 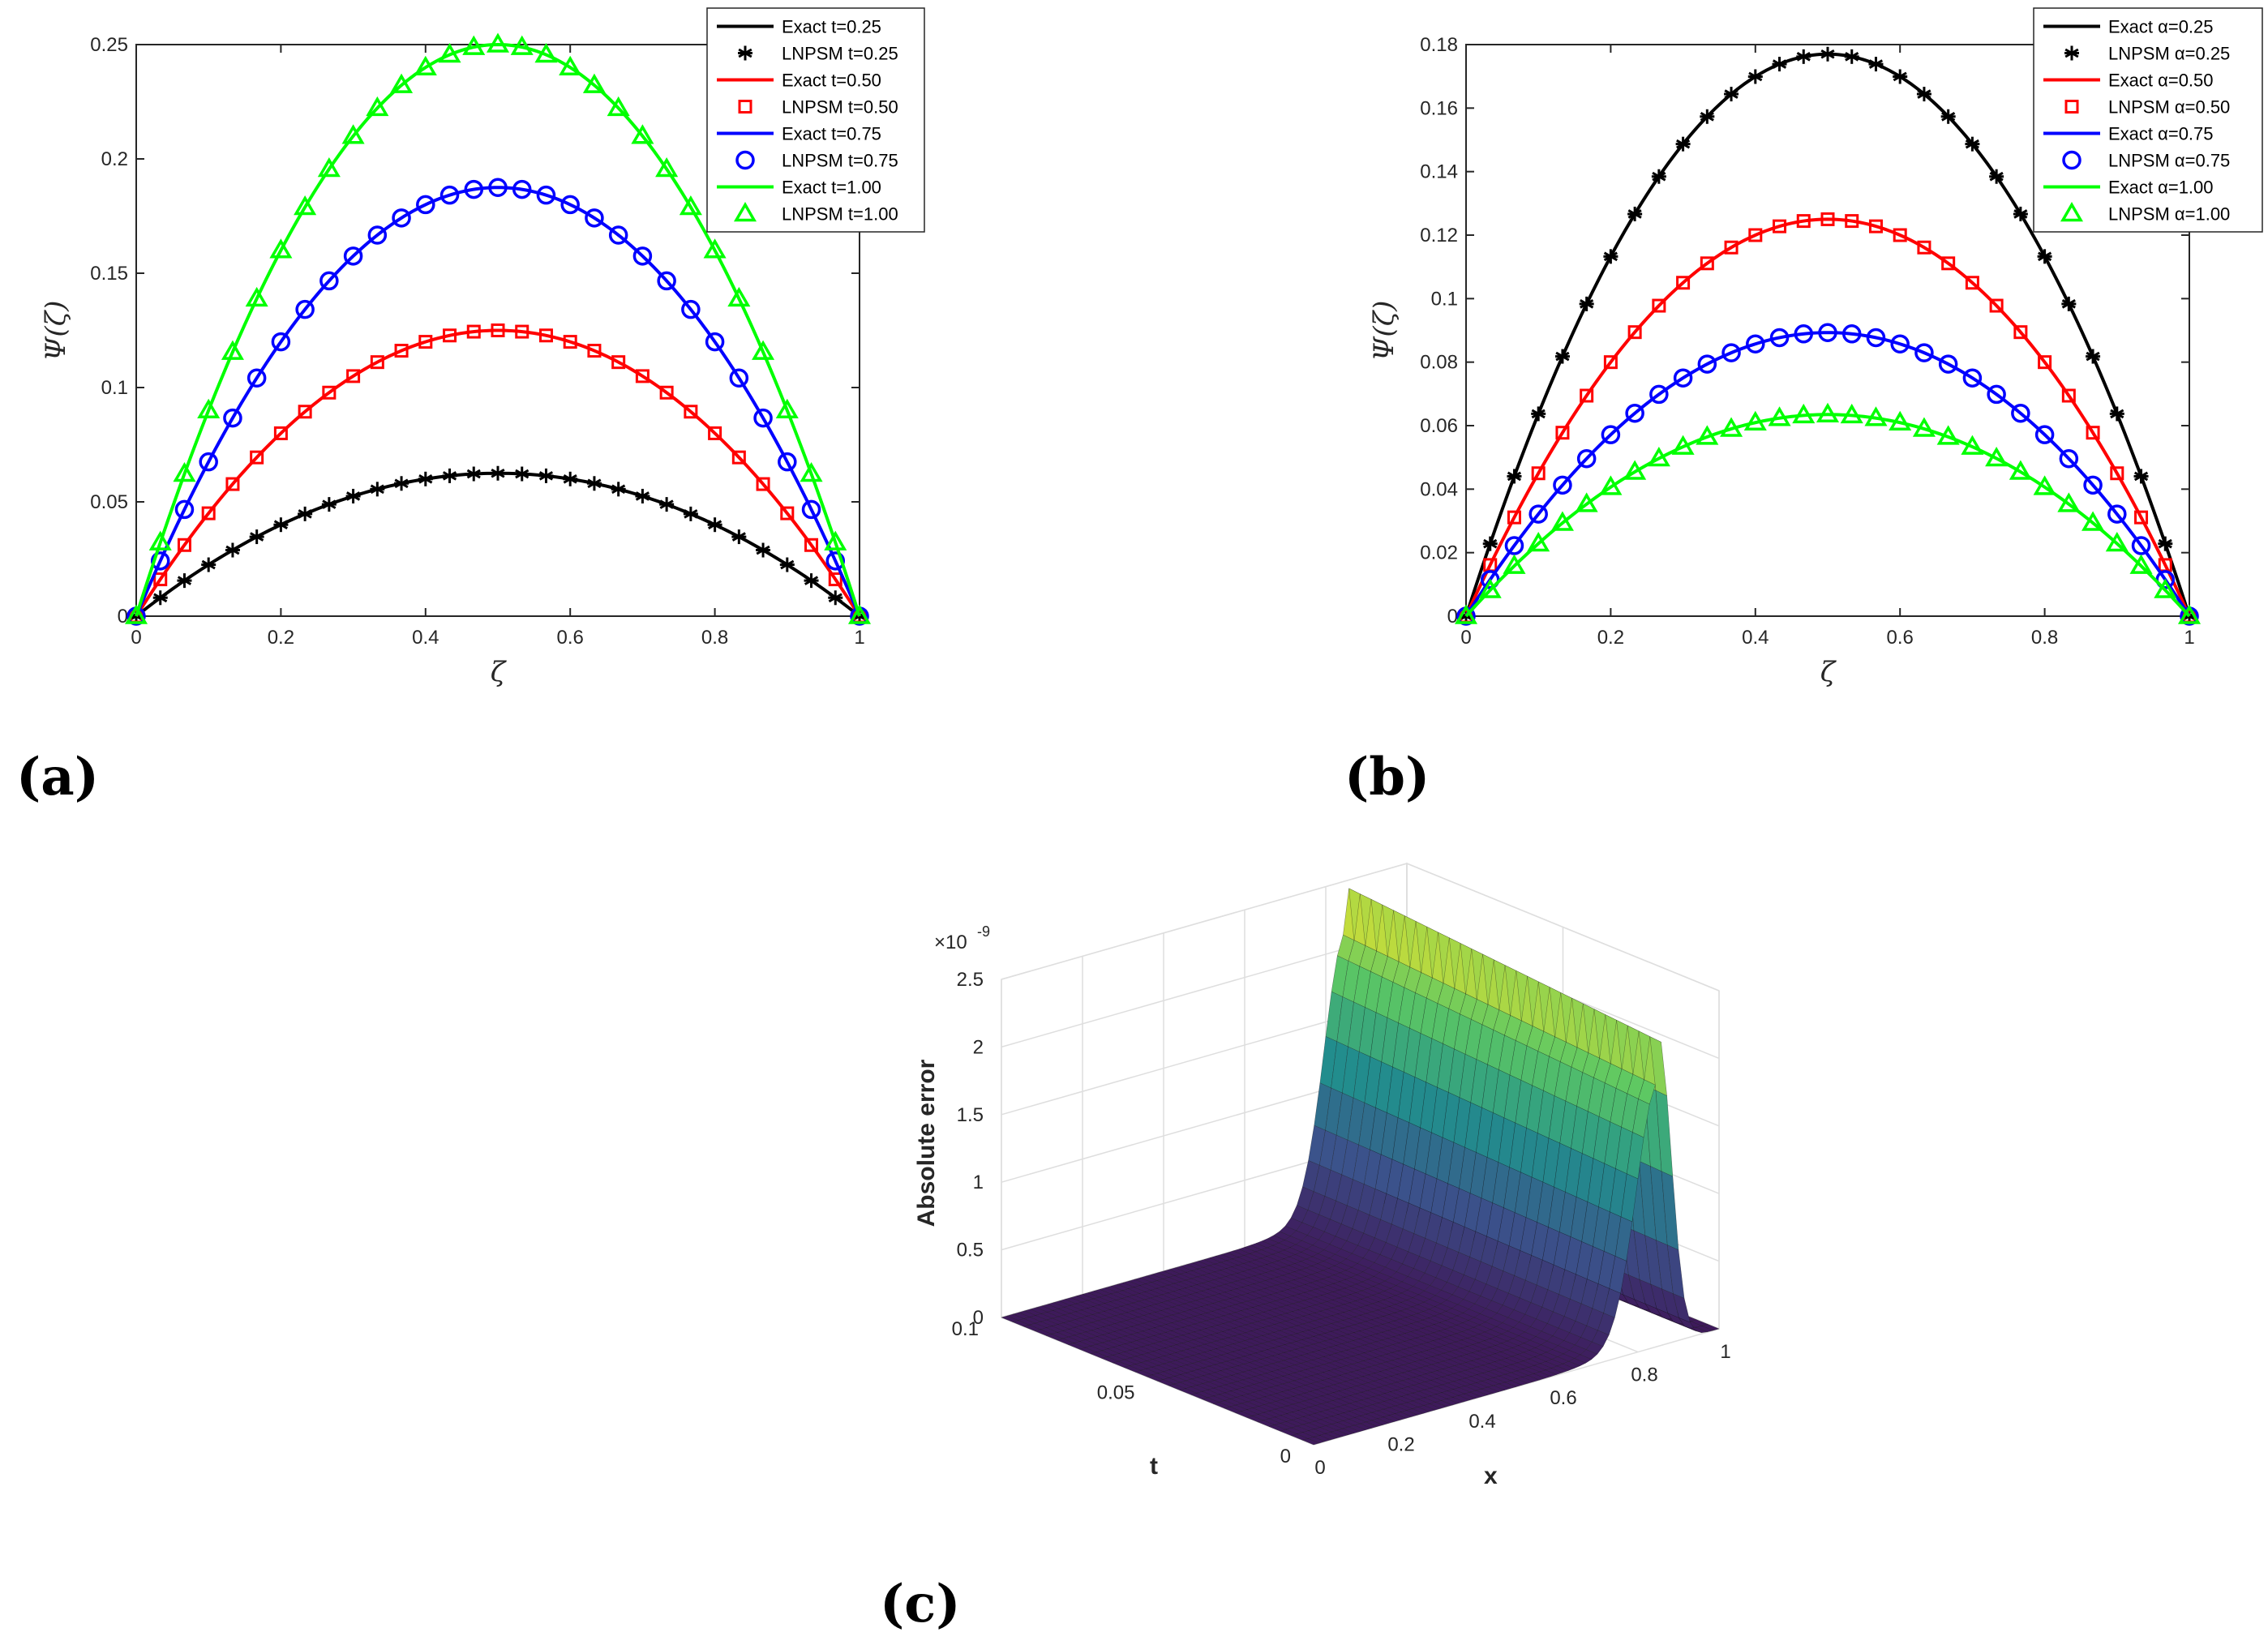 What do you see at coordinates (109, 502) in the screenshot?
I see `panelA-ytick-label: 0.05` at bounding box center [109, 502].